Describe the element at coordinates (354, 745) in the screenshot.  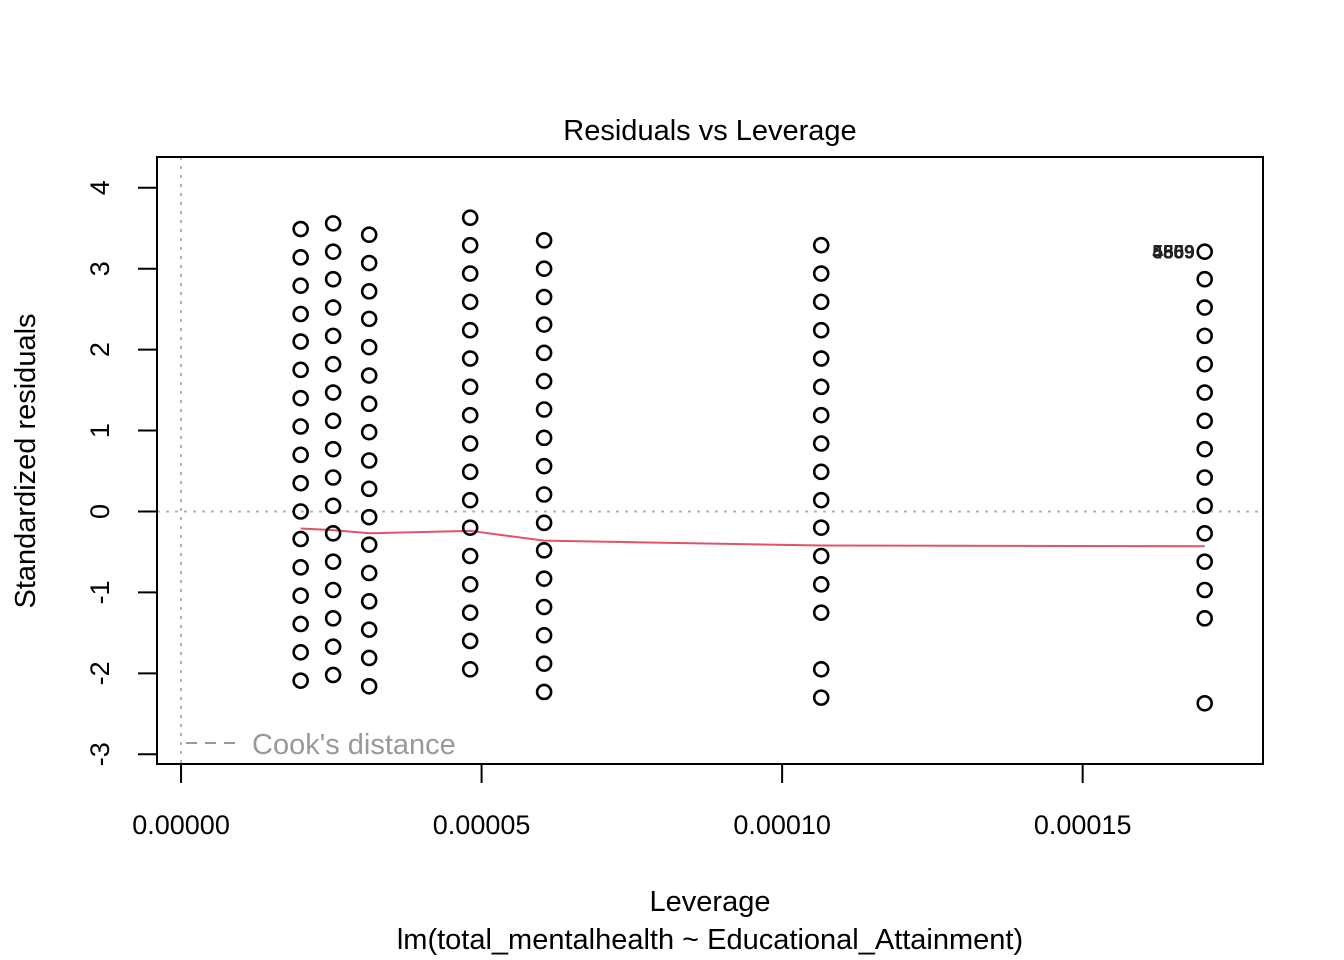
I see `legend-label: Cook's distance` at that location.